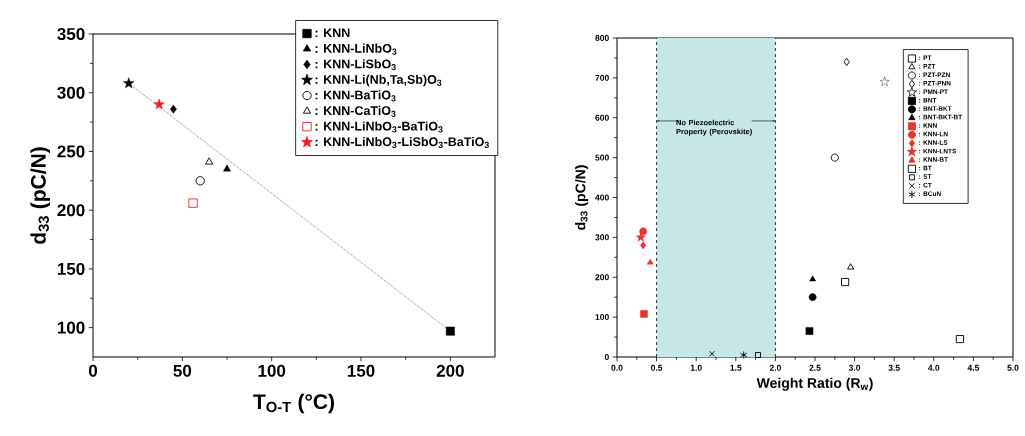 The width and height of the screenshot is (1025, 436). Describe the element at coordinates (602, 38) in the screenshot. I see `y-tick-label: 800` at that location.